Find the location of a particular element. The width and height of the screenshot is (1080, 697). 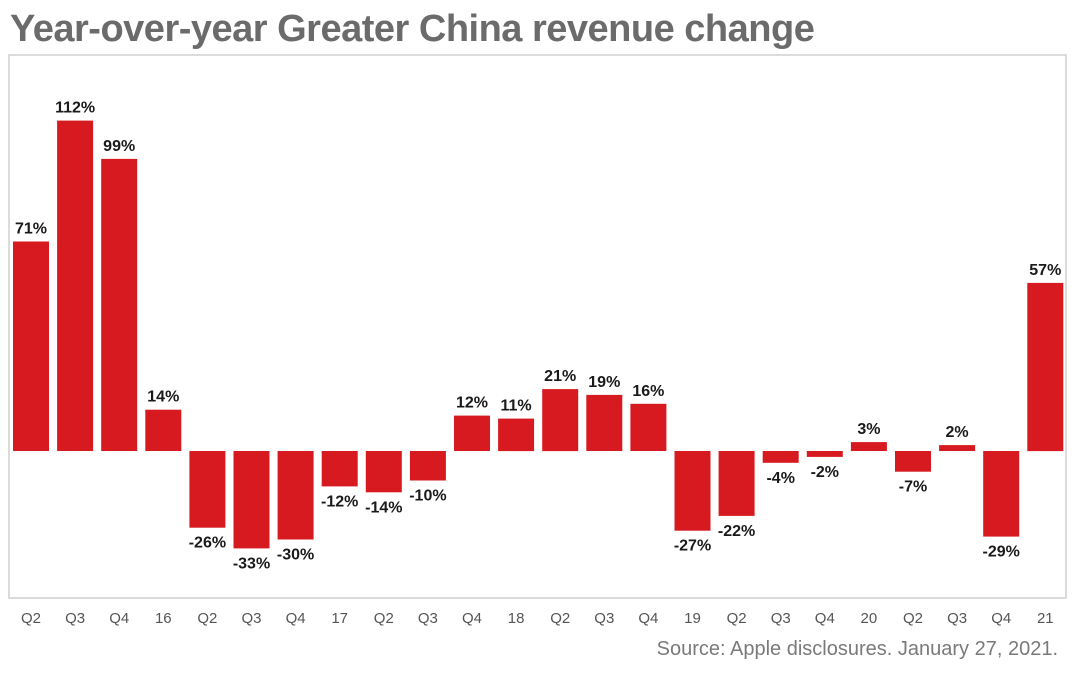

x-tick-label-9: Q3 is located at coordinates (428, 618).